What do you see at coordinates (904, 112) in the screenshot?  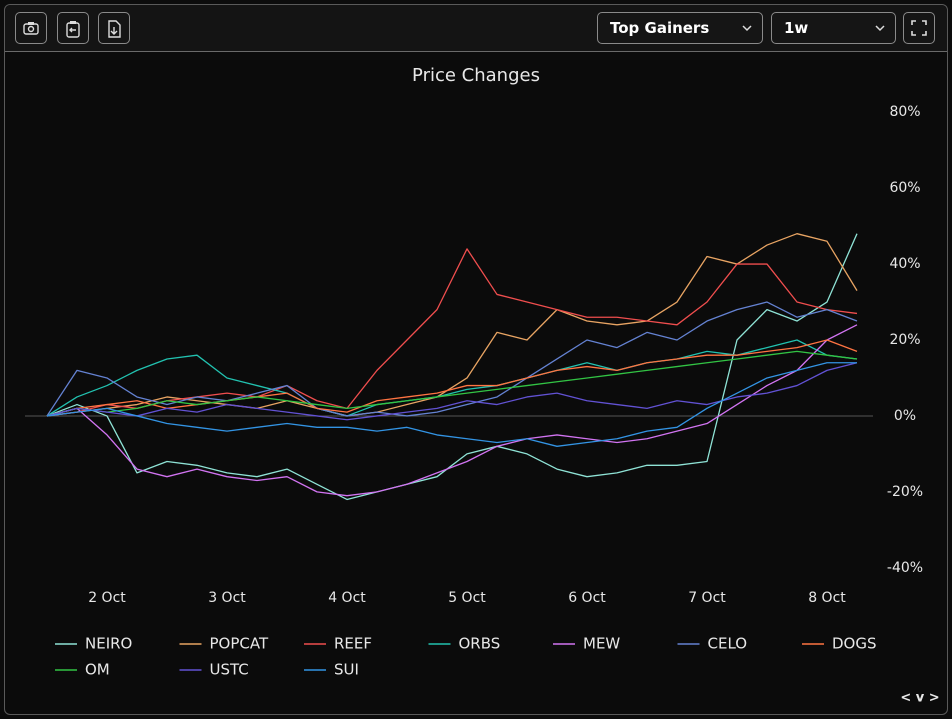 I see `y-tick-label: 80%` at bounding box center [904, 112].